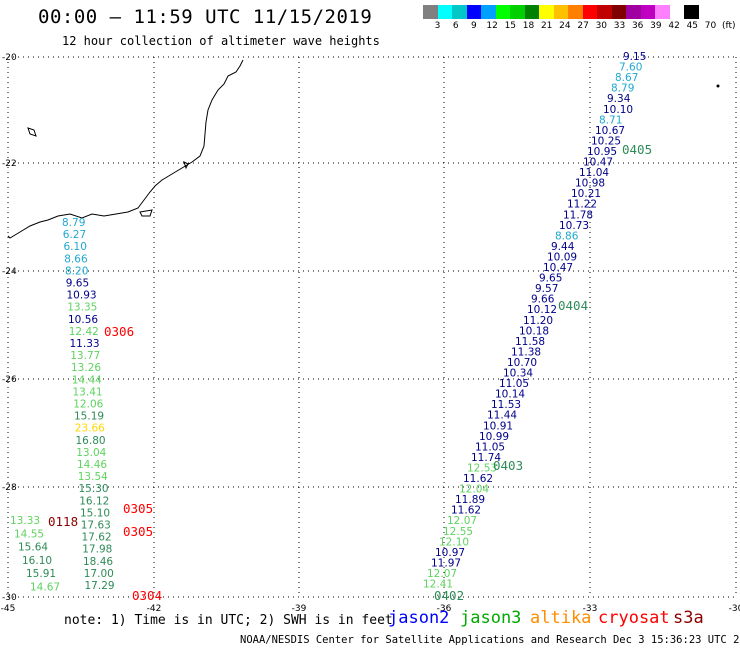 The width and height of the screenshot is (740, 650). What do you see at coordinates (474, 26) in the screenshot?
I see `color-scale-label: 9` at bounding box center [474, 26].